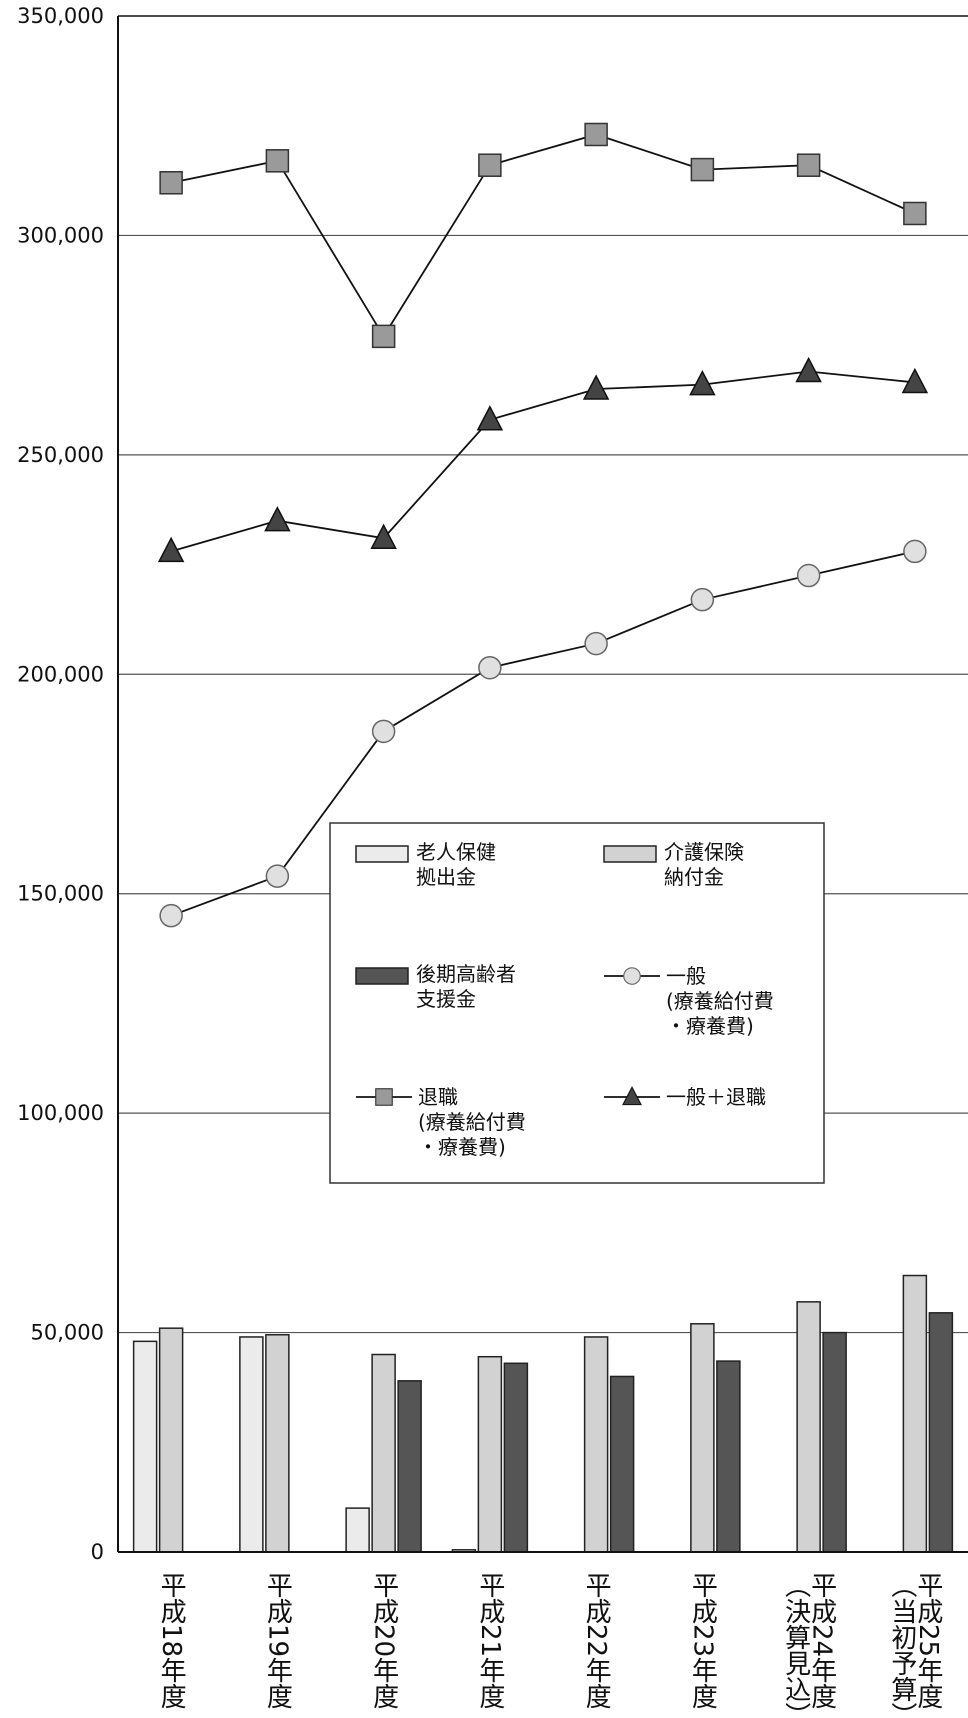 The width and height of the screenshot is (968, 1718). I want to click on x-tick-label: 平成21年度, so click(490, 1640).